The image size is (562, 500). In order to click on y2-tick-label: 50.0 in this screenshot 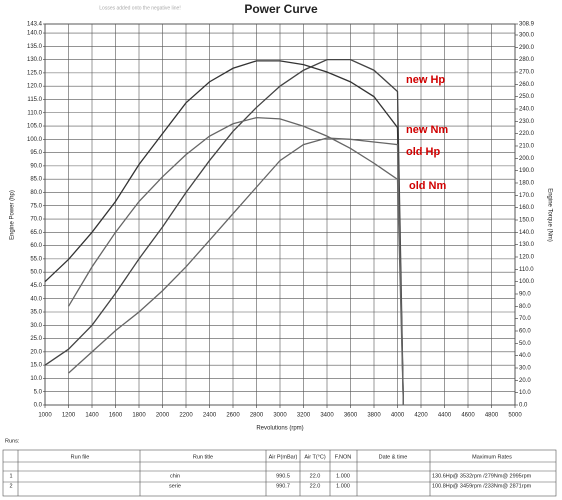, I will do `click(525, 344)`.